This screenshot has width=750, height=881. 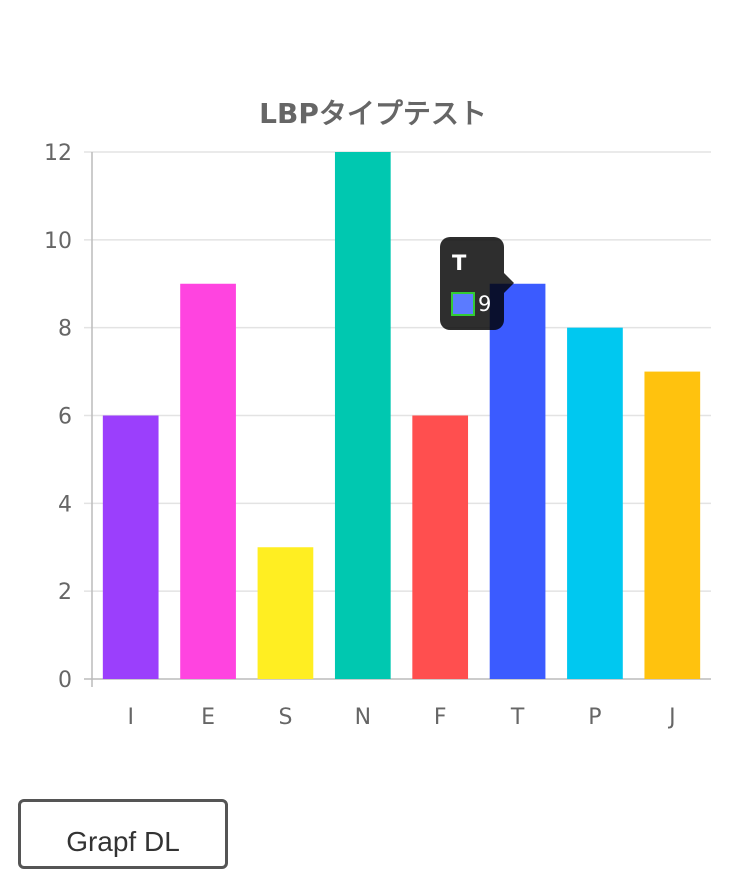 I want to click on x-tick-label: J, so click(x=671, y=717).